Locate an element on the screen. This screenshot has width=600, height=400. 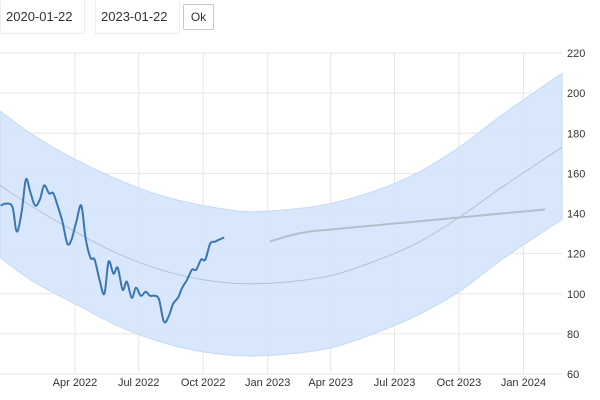
date-range-controls: Ok is located at coordinates (300, 17).